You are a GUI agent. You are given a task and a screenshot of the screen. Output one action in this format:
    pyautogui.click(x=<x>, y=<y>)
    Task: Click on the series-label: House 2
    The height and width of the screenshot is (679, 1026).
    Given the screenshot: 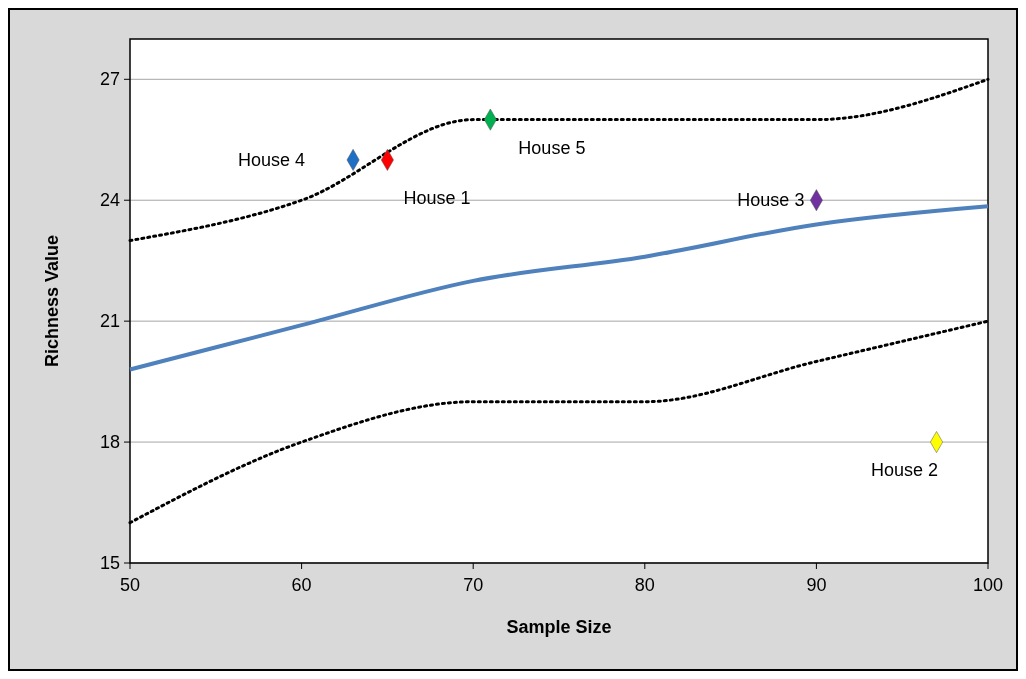 What is the action you would take?
    pyautogui.click(x=905, y=470)
    